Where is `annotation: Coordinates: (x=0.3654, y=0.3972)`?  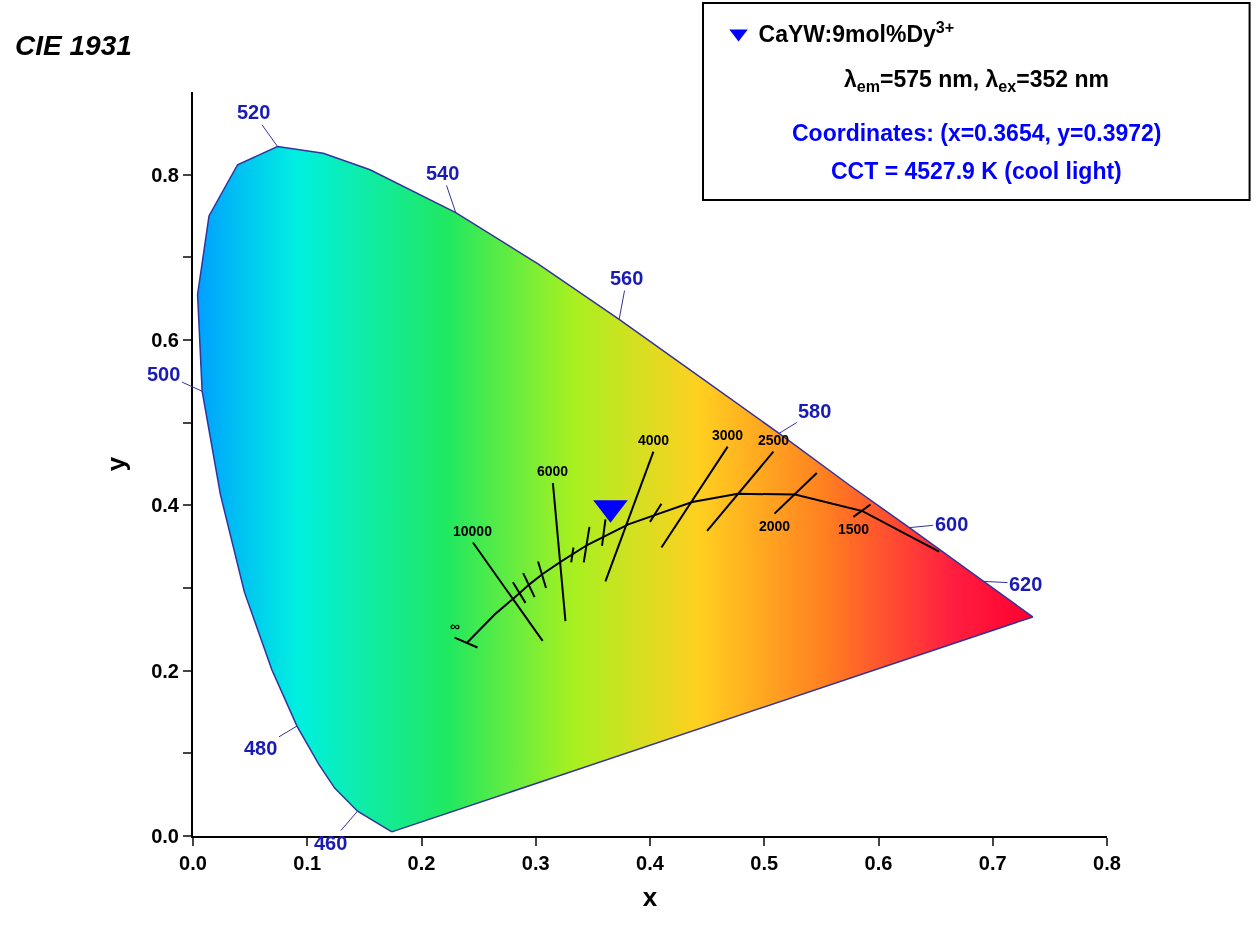 annotation: Coordinates: (x=0.3654, y=0.3972) is located at coordinates (977, 133).